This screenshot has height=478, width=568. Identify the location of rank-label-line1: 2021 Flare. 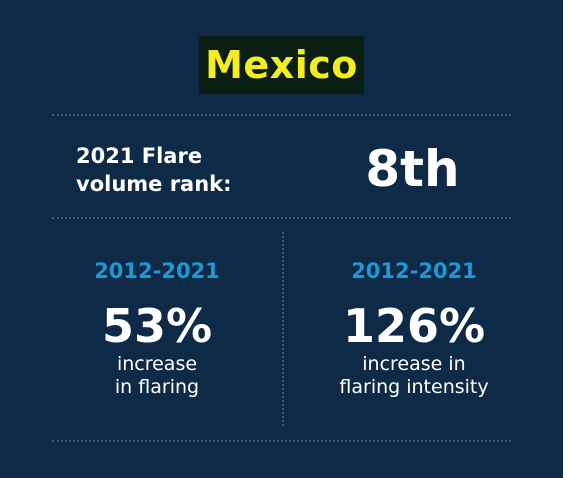
(139, 156).